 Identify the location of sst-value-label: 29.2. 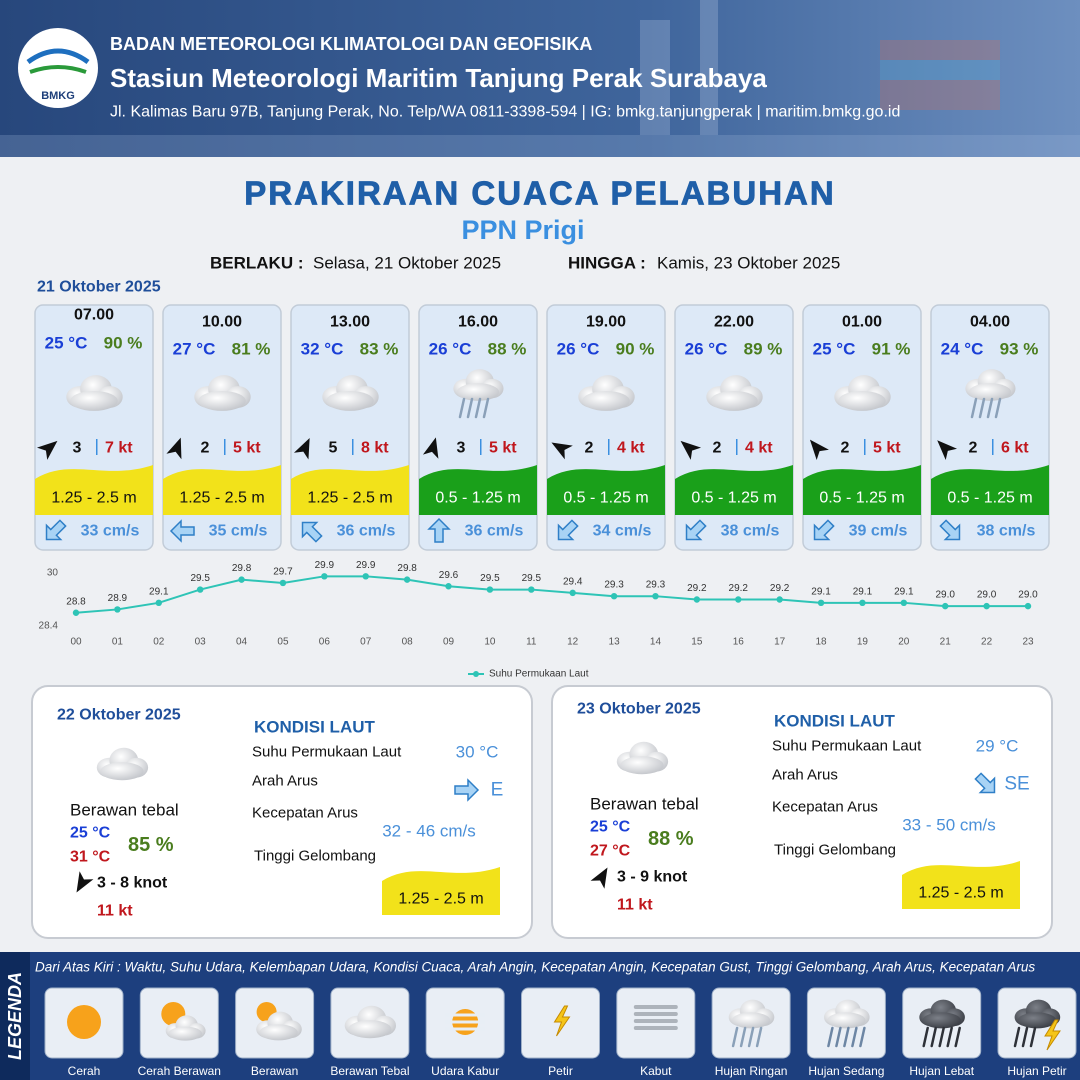
(739, 588).